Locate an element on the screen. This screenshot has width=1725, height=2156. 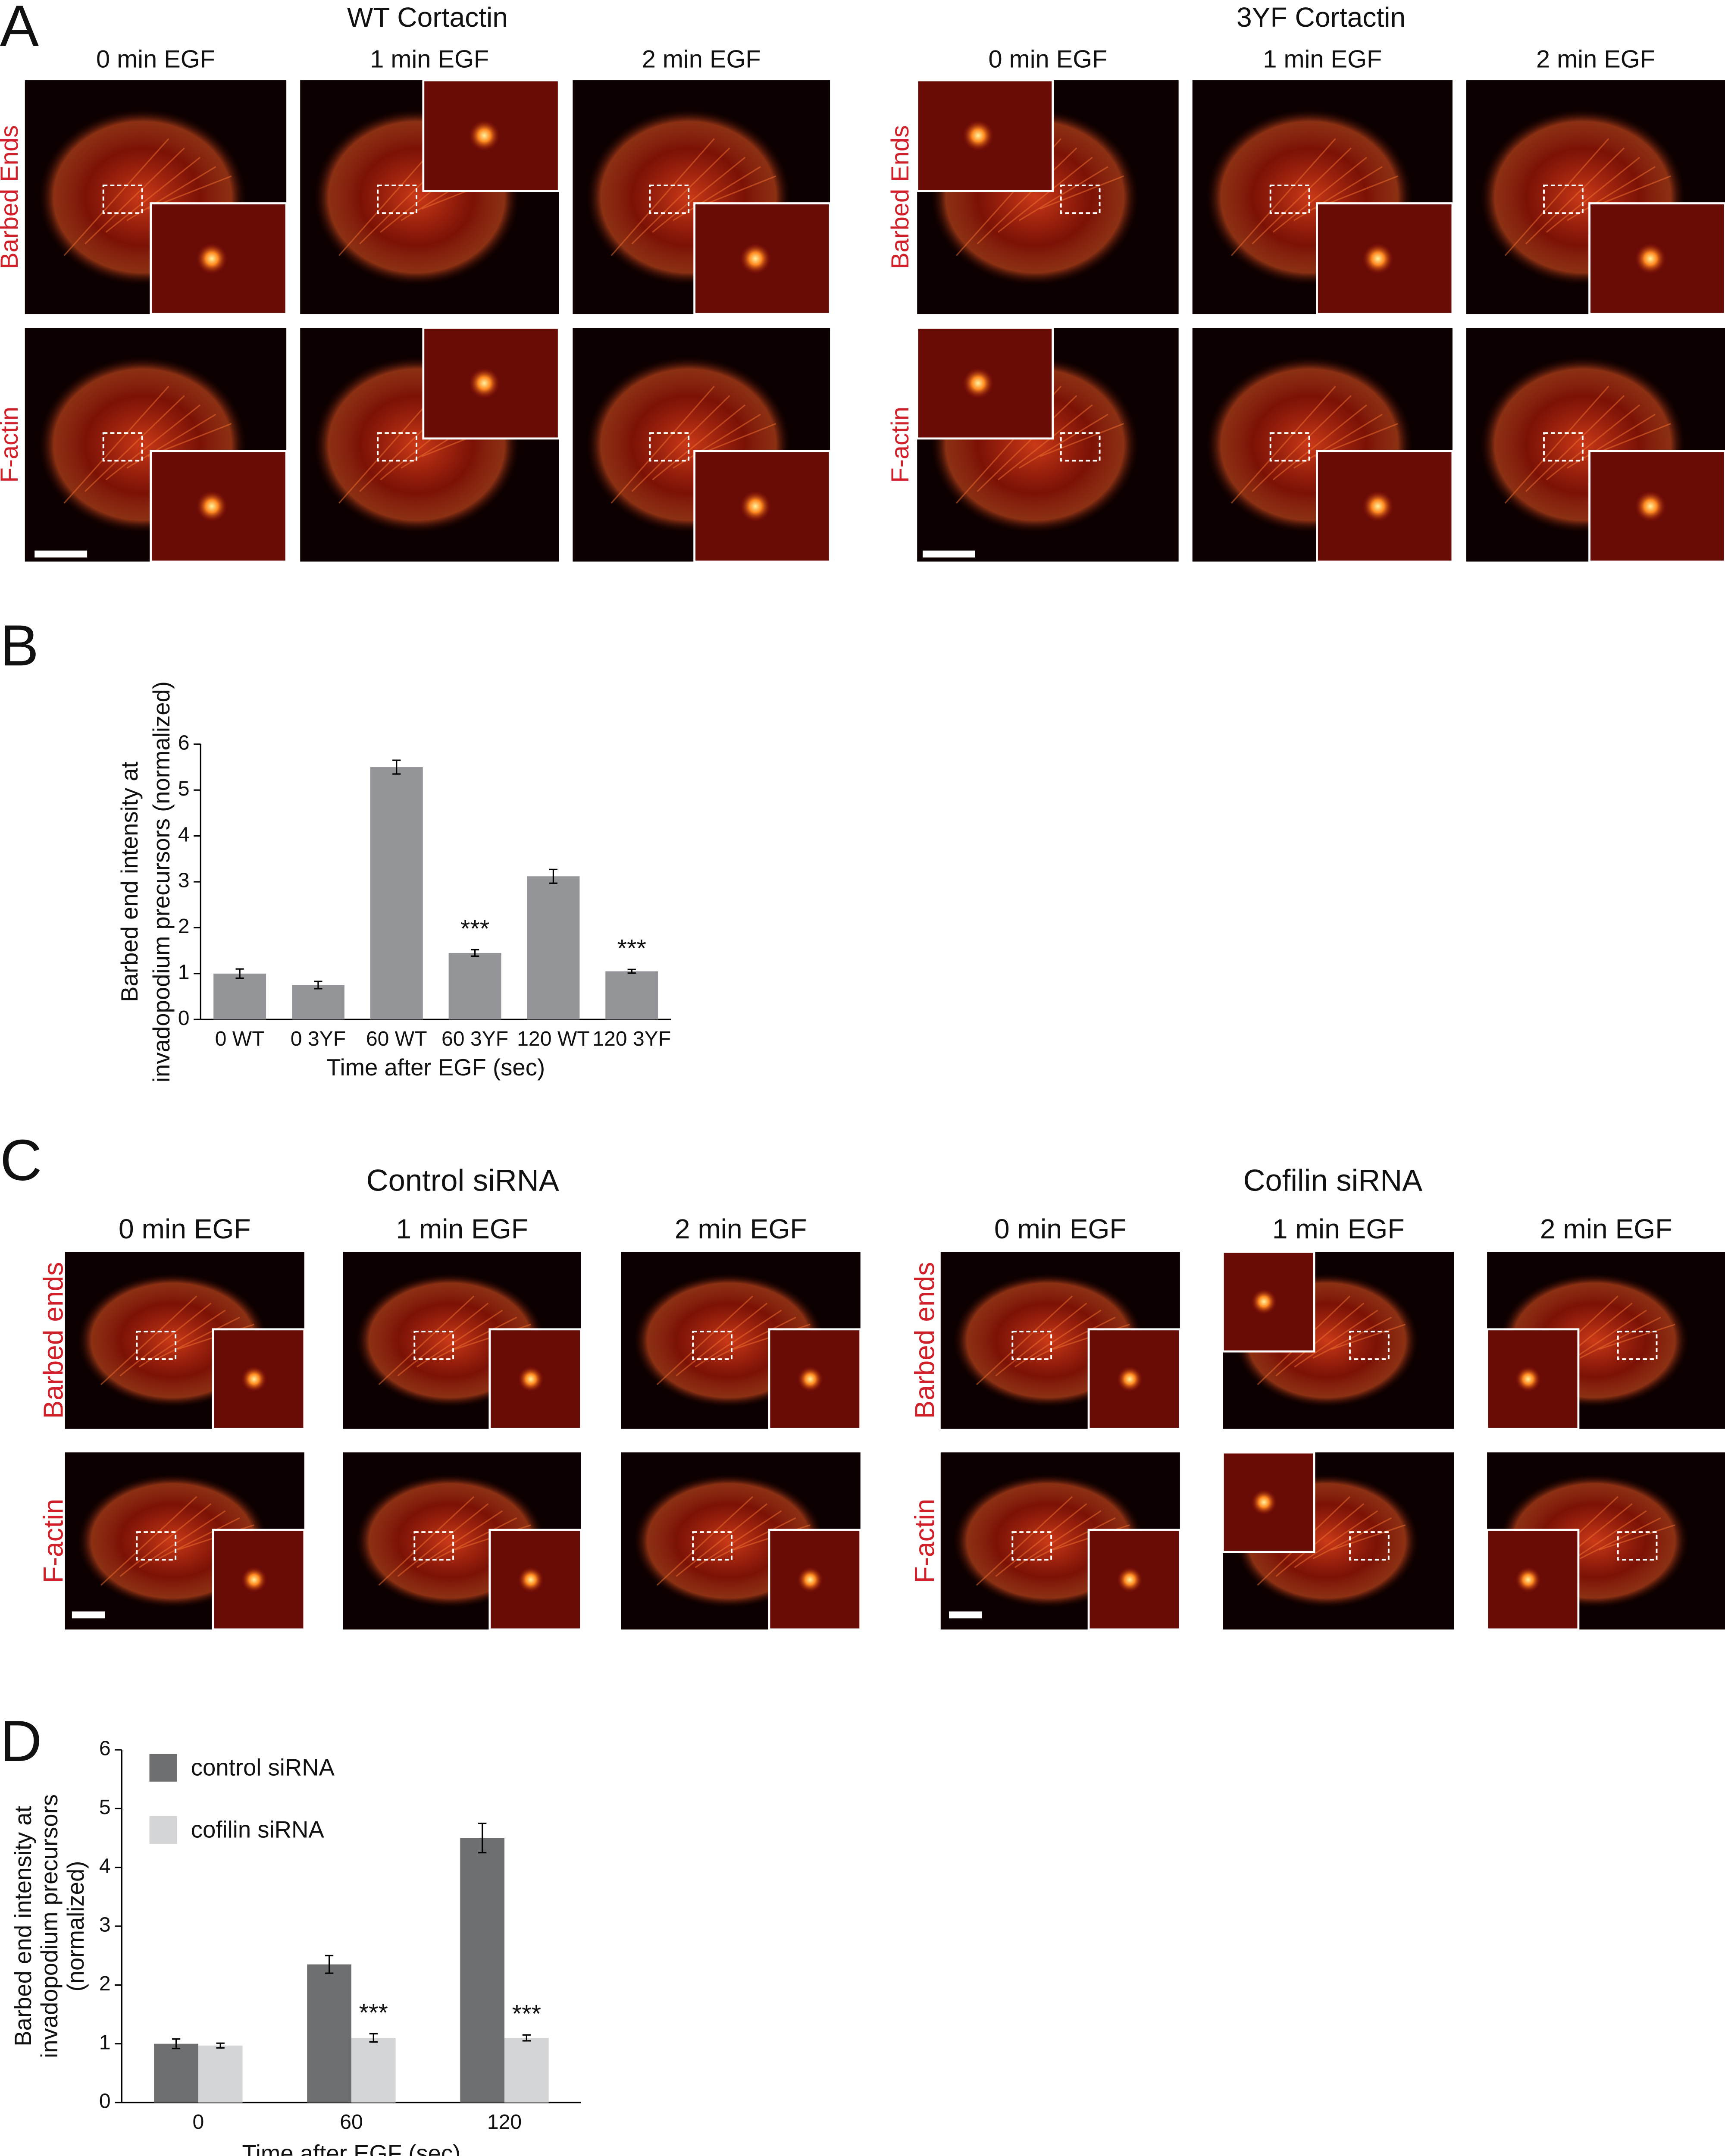
row-label: F-actin is located at coordinates (53, 1541).